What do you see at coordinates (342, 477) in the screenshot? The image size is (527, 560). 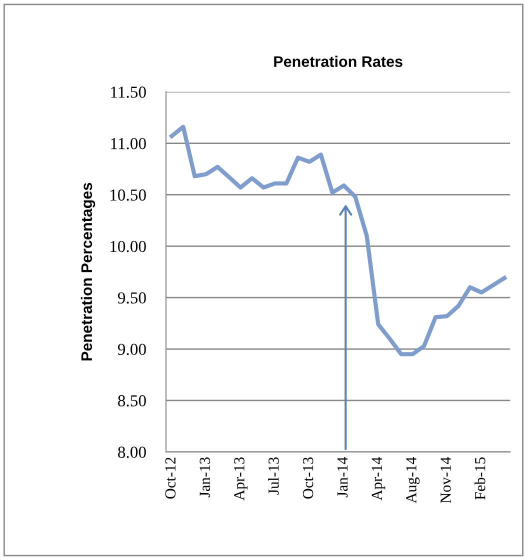 I see `x-tick-label: Jan-14` at bounding box center [342, 477].